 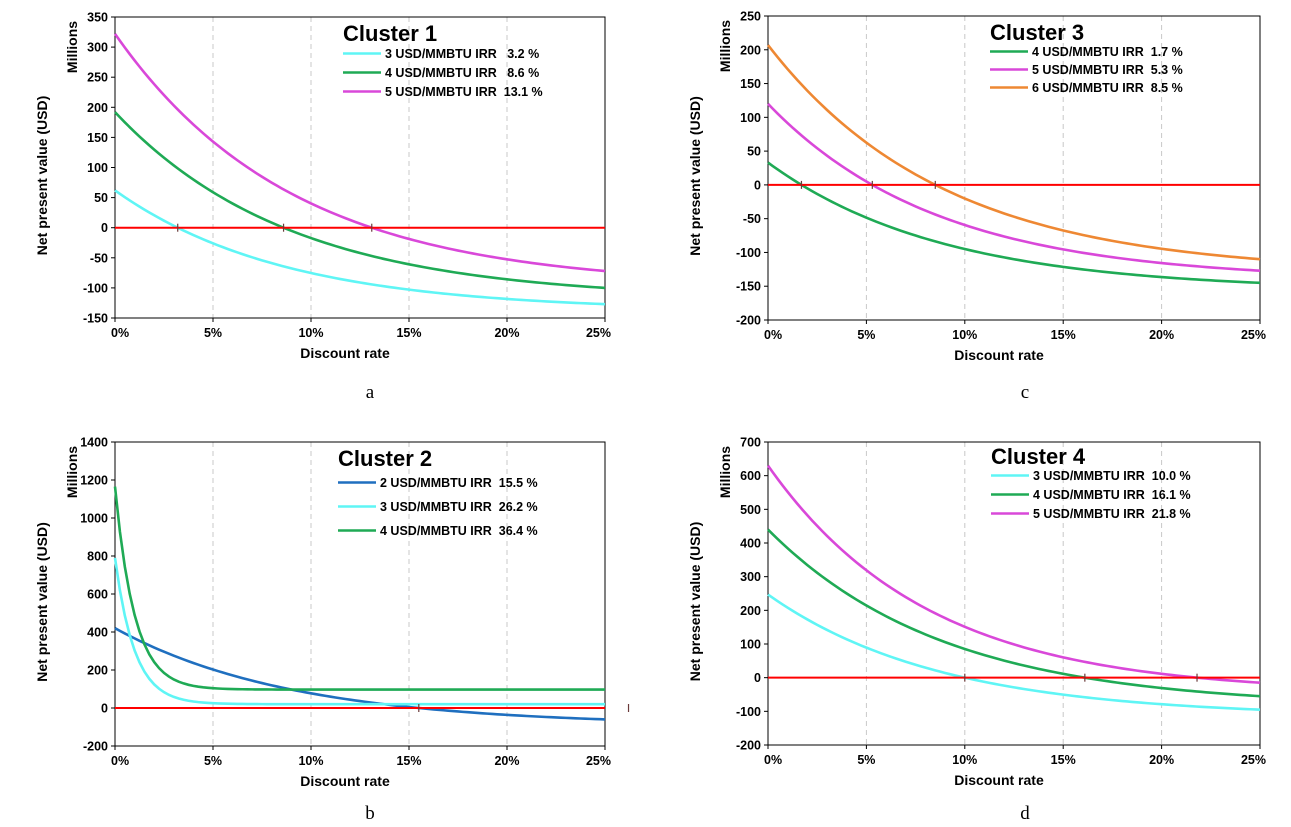 I want to click on panel-letter: c, so click(x=1025, y=392).